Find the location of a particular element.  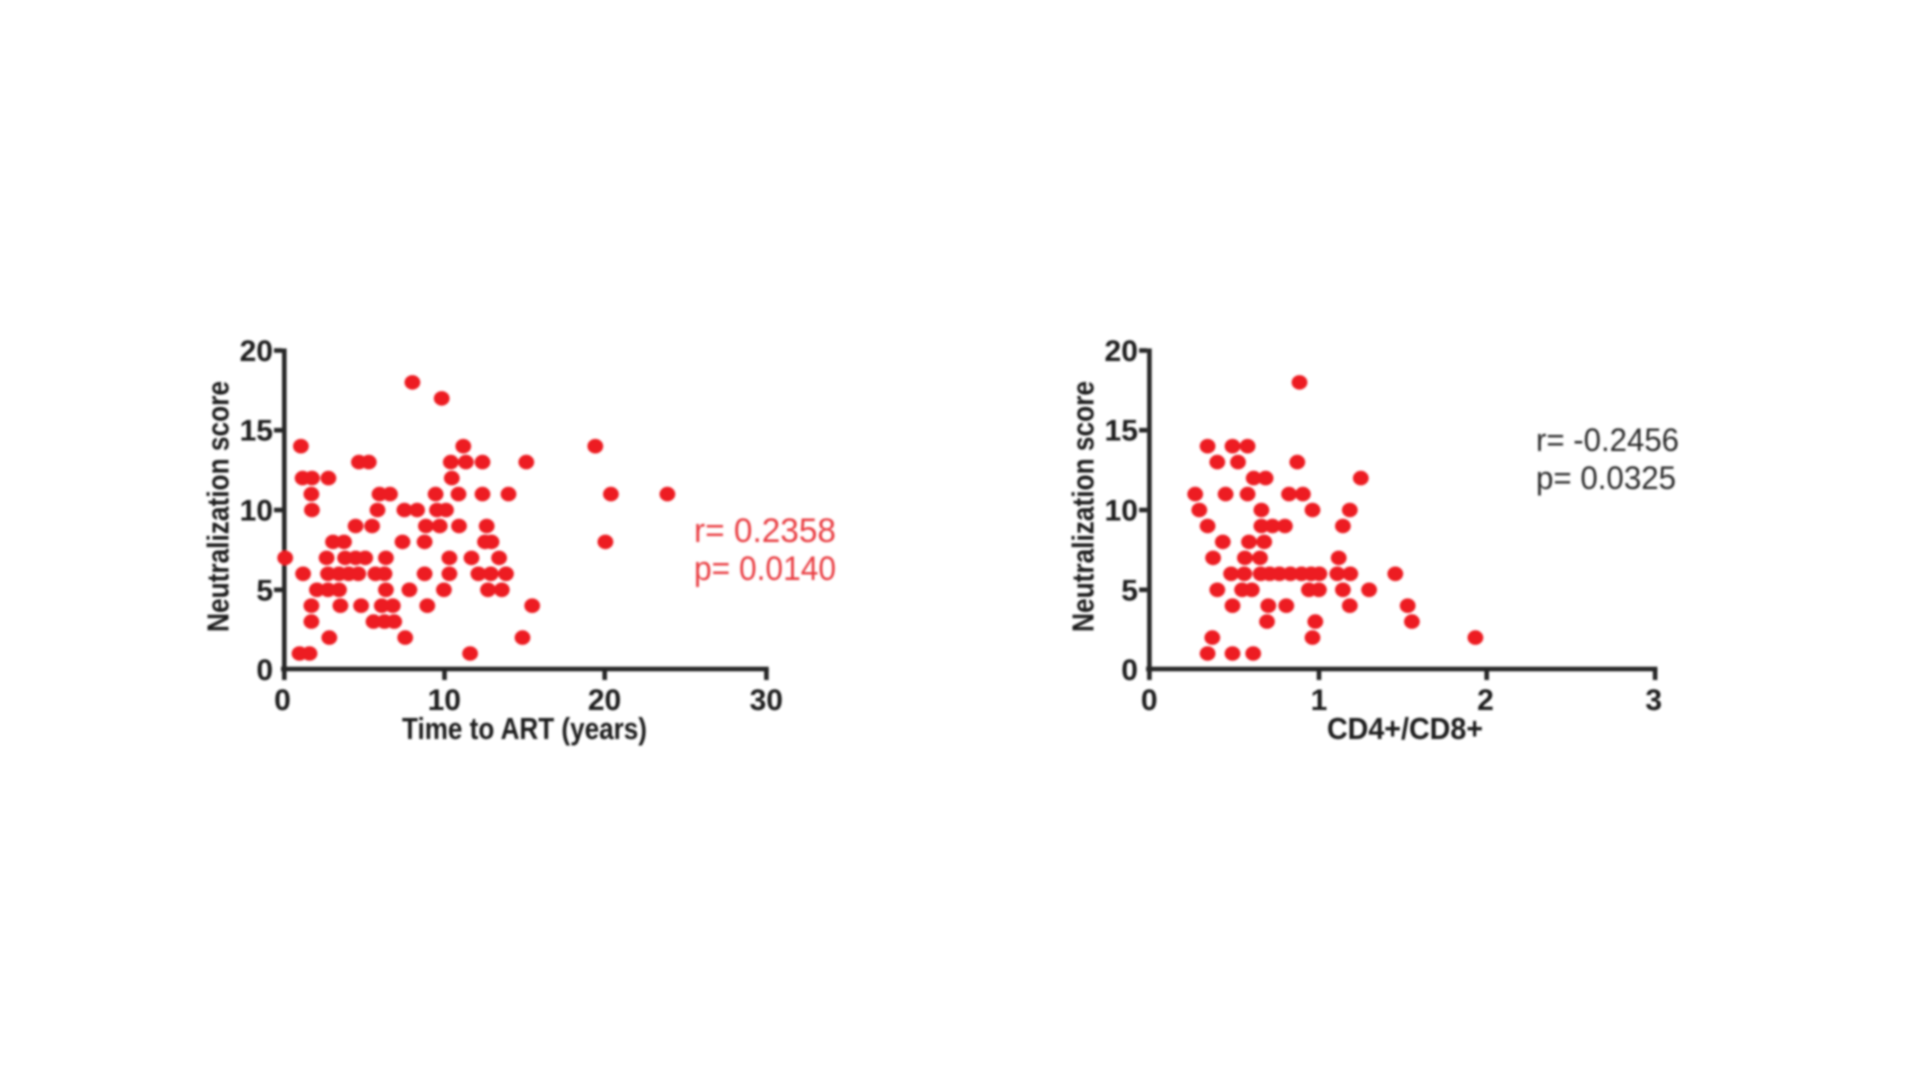

svg-text: CD4+/CD8+ is located at coordinates (1405, 728).